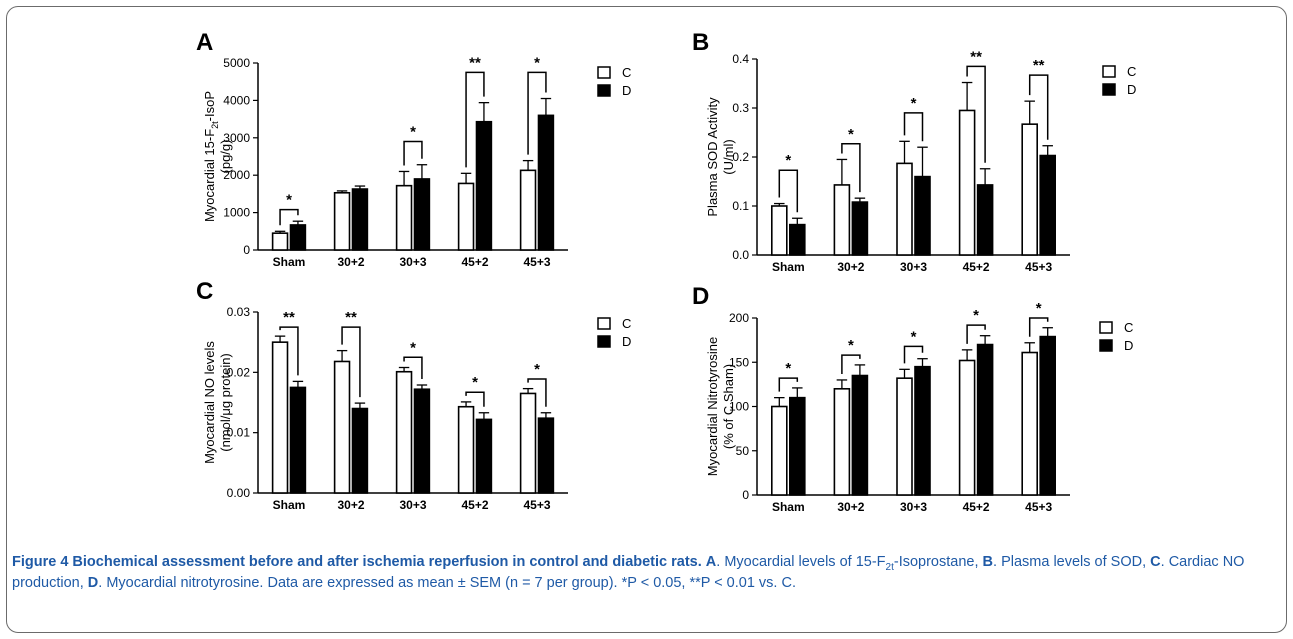 The width and height of the screenshot is (1293, 639). Describe the element at coordinates (740, 206) in the screenshot. I see `y-tick-label: 0.1` at that location.